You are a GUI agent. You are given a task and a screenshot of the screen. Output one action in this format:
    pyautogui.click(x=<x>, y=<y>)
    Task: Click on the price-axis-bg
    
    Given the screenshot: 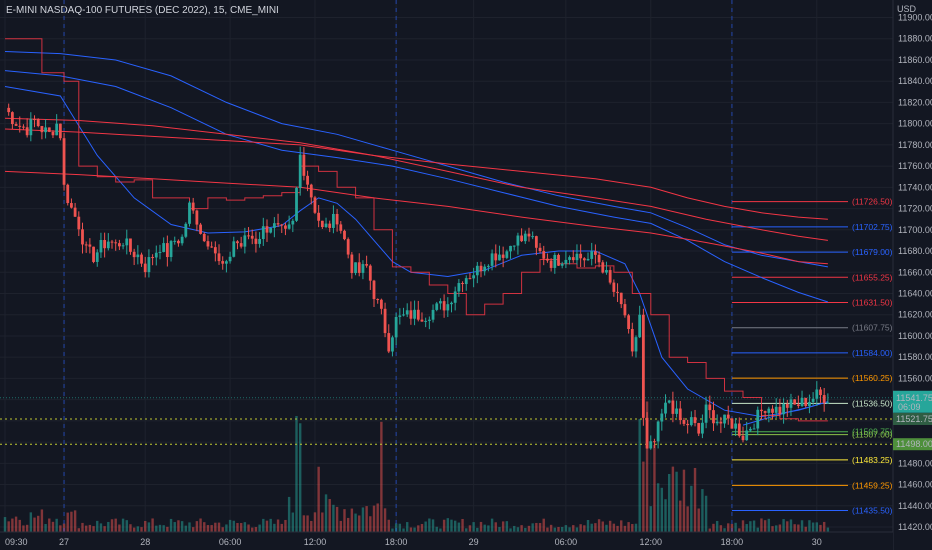 What is the action you would take?
    pyautogui.click(x=912, y=275)
    